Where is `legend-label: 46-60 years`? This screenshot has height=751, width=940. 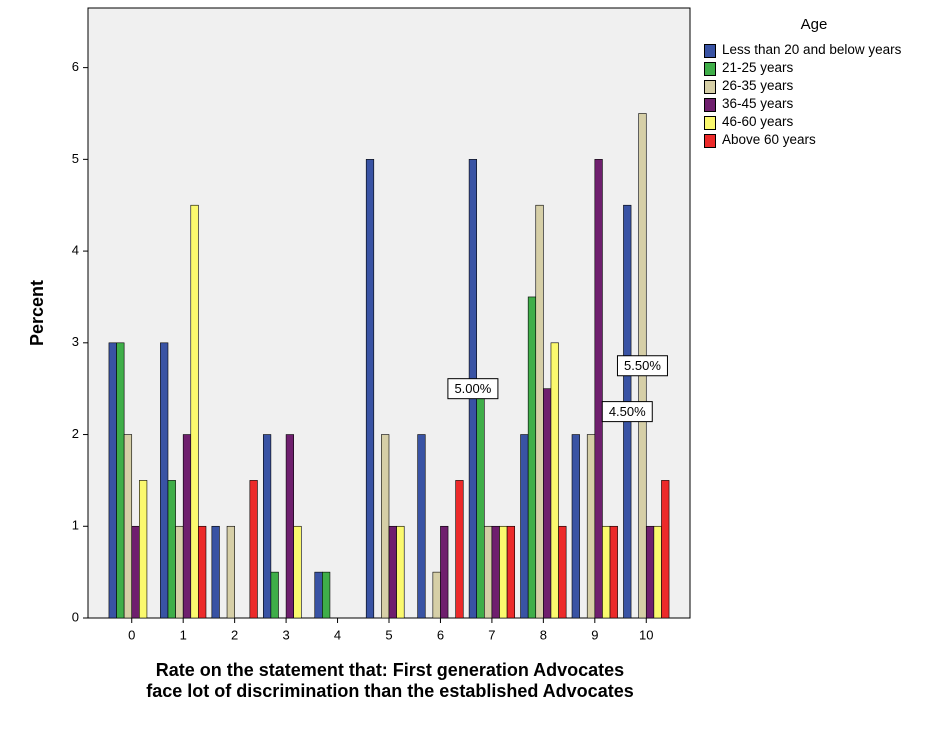 legend-label: 46-60 years is located at coordinates (758, 121).